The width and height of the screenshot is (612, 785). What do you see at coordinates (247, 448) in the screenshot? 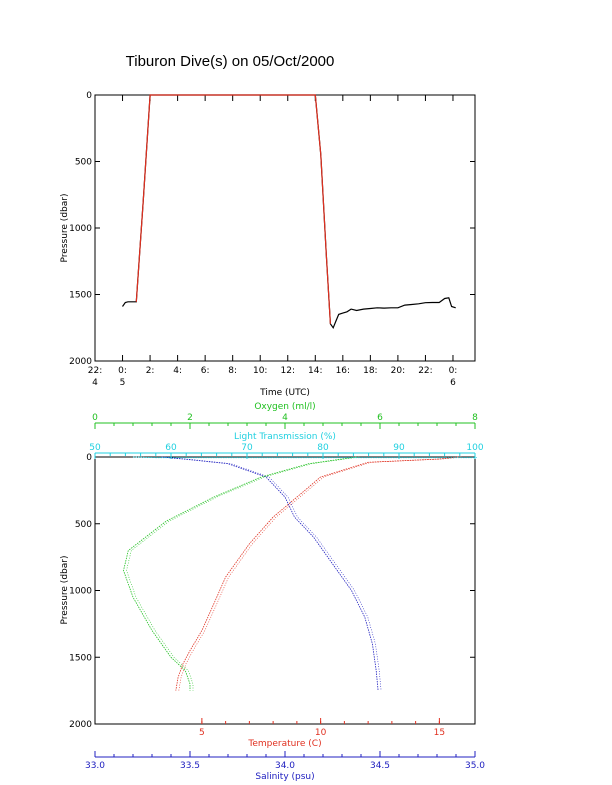
I see `transmission-axis-tick-label: 70` at bounding box center [247, 448].